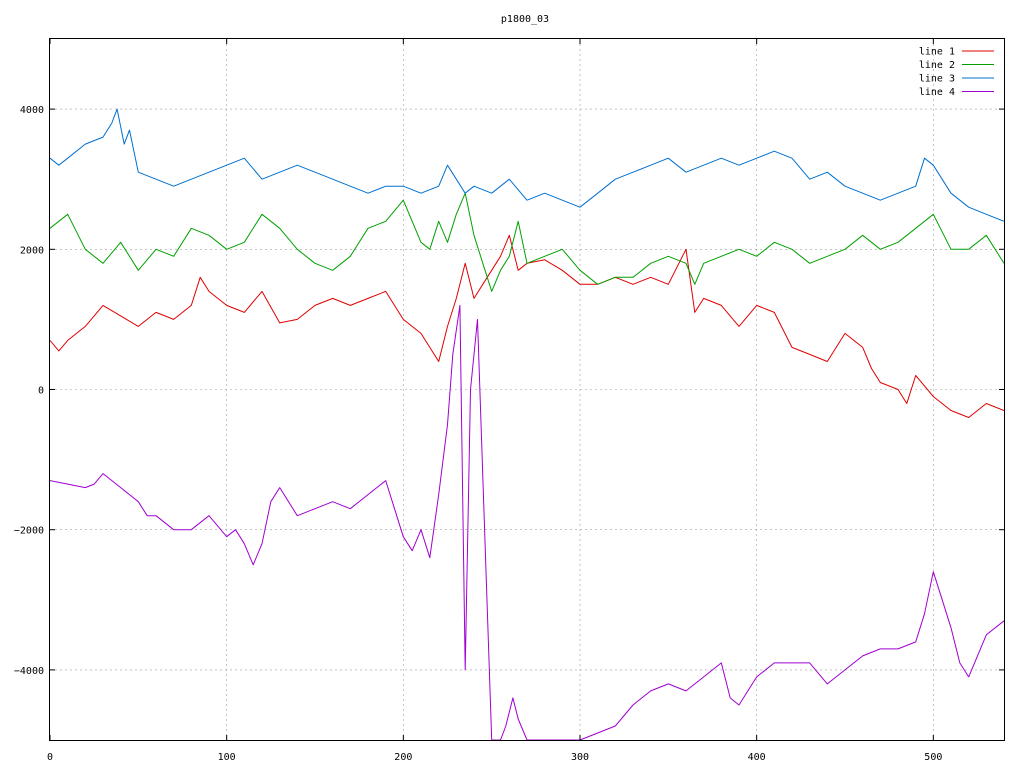 This screenshot has height=768, width=1024. What do you see at coordinates (933, 757) in the screenshot?
I see `x-tick-label: 500` at bounding box center [933, 757].